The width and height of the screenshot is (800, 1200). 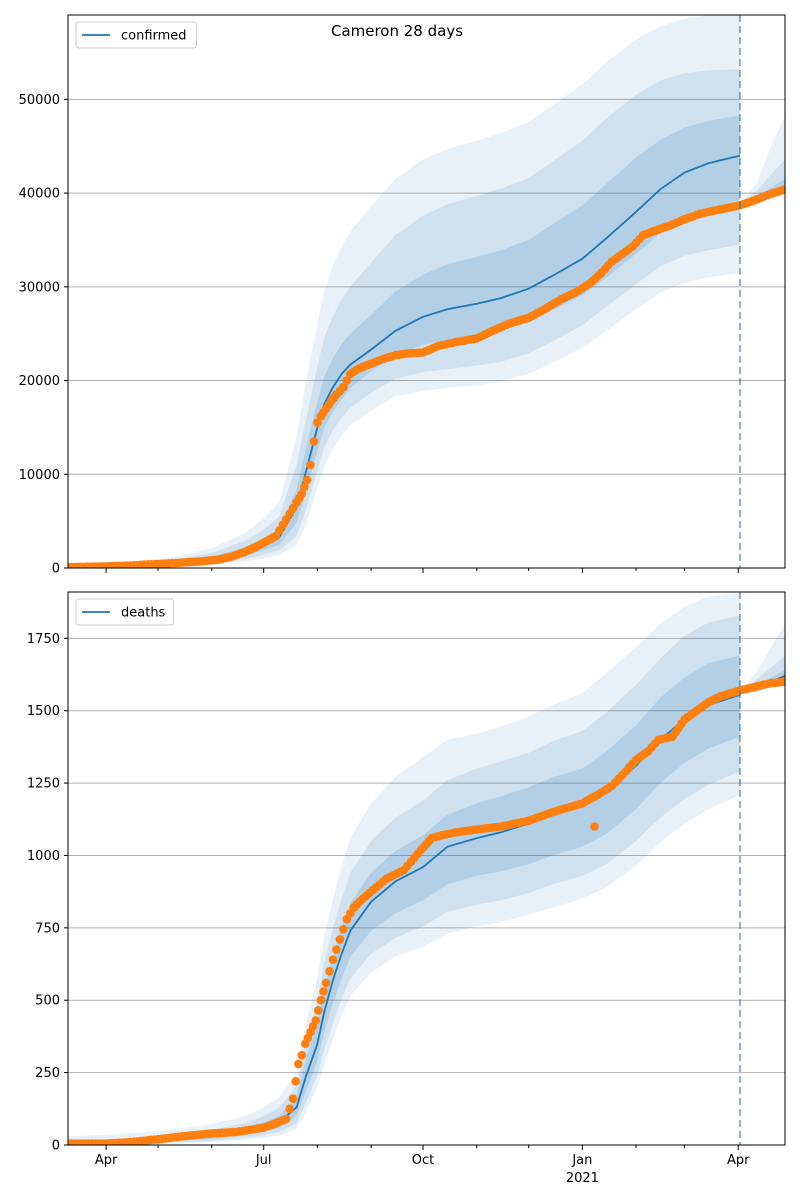 I want to click on confirmed-y-tick-label: 0, so click(x=56, y=569).